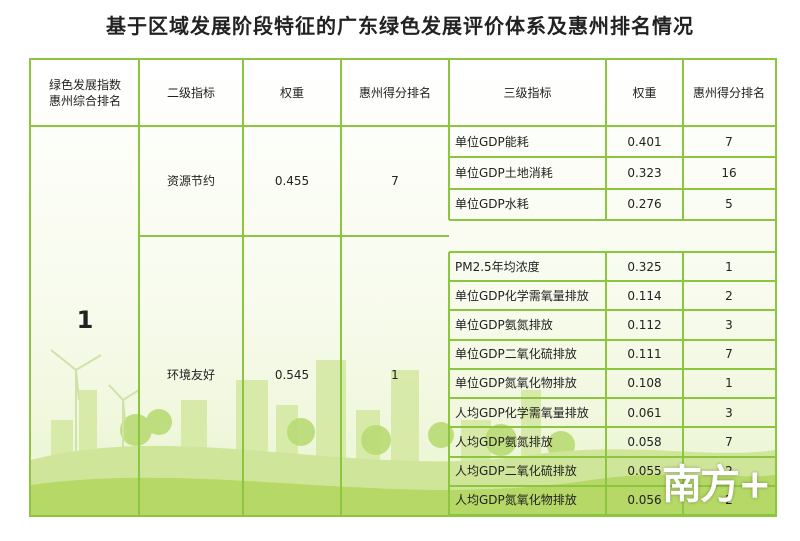  I want to click on indicator-weight: 0.323, so click(644, 172).